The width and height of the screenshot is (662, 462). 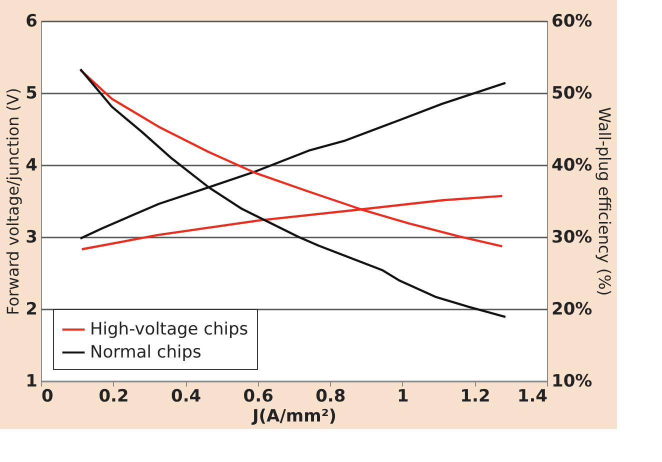 What do you see at coordinates (572, 310) in the screenshot?
I see `y2-tick-label: 20%` at bounding box center [572, 310].